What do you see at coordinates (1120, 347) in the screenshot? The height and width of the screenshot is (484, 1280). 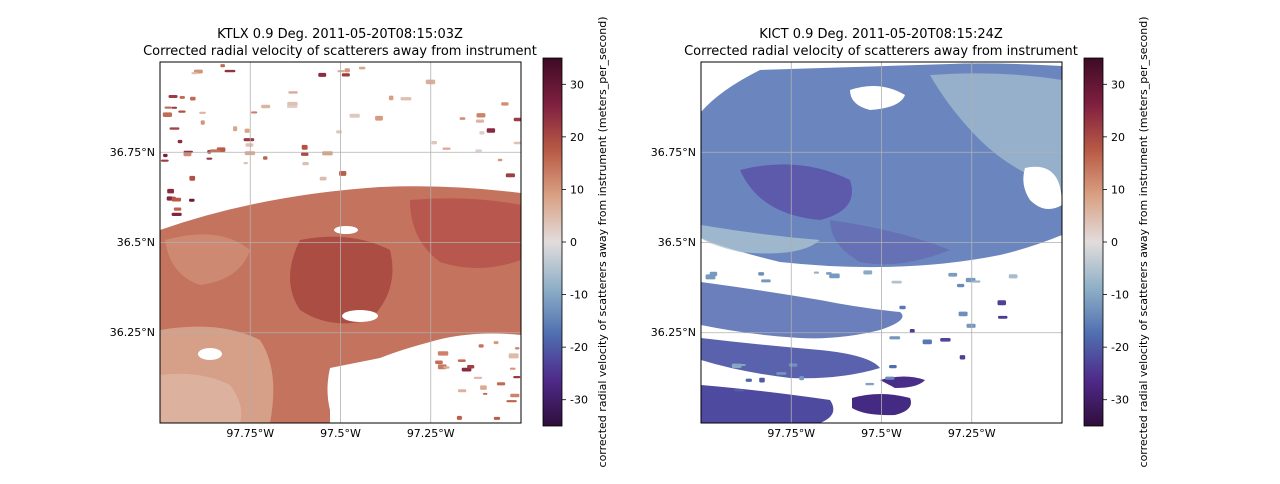 I see `colorbar-tick-label: -20` at bounding box center [1120, 347].